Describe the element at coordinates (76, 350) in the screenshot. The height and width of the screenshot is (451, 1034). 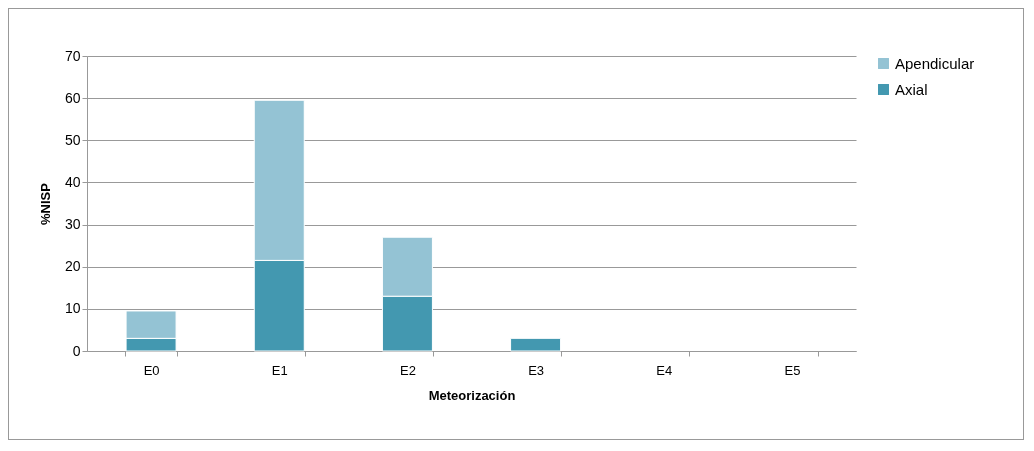
I see `y-tick-label: 0` at that location.